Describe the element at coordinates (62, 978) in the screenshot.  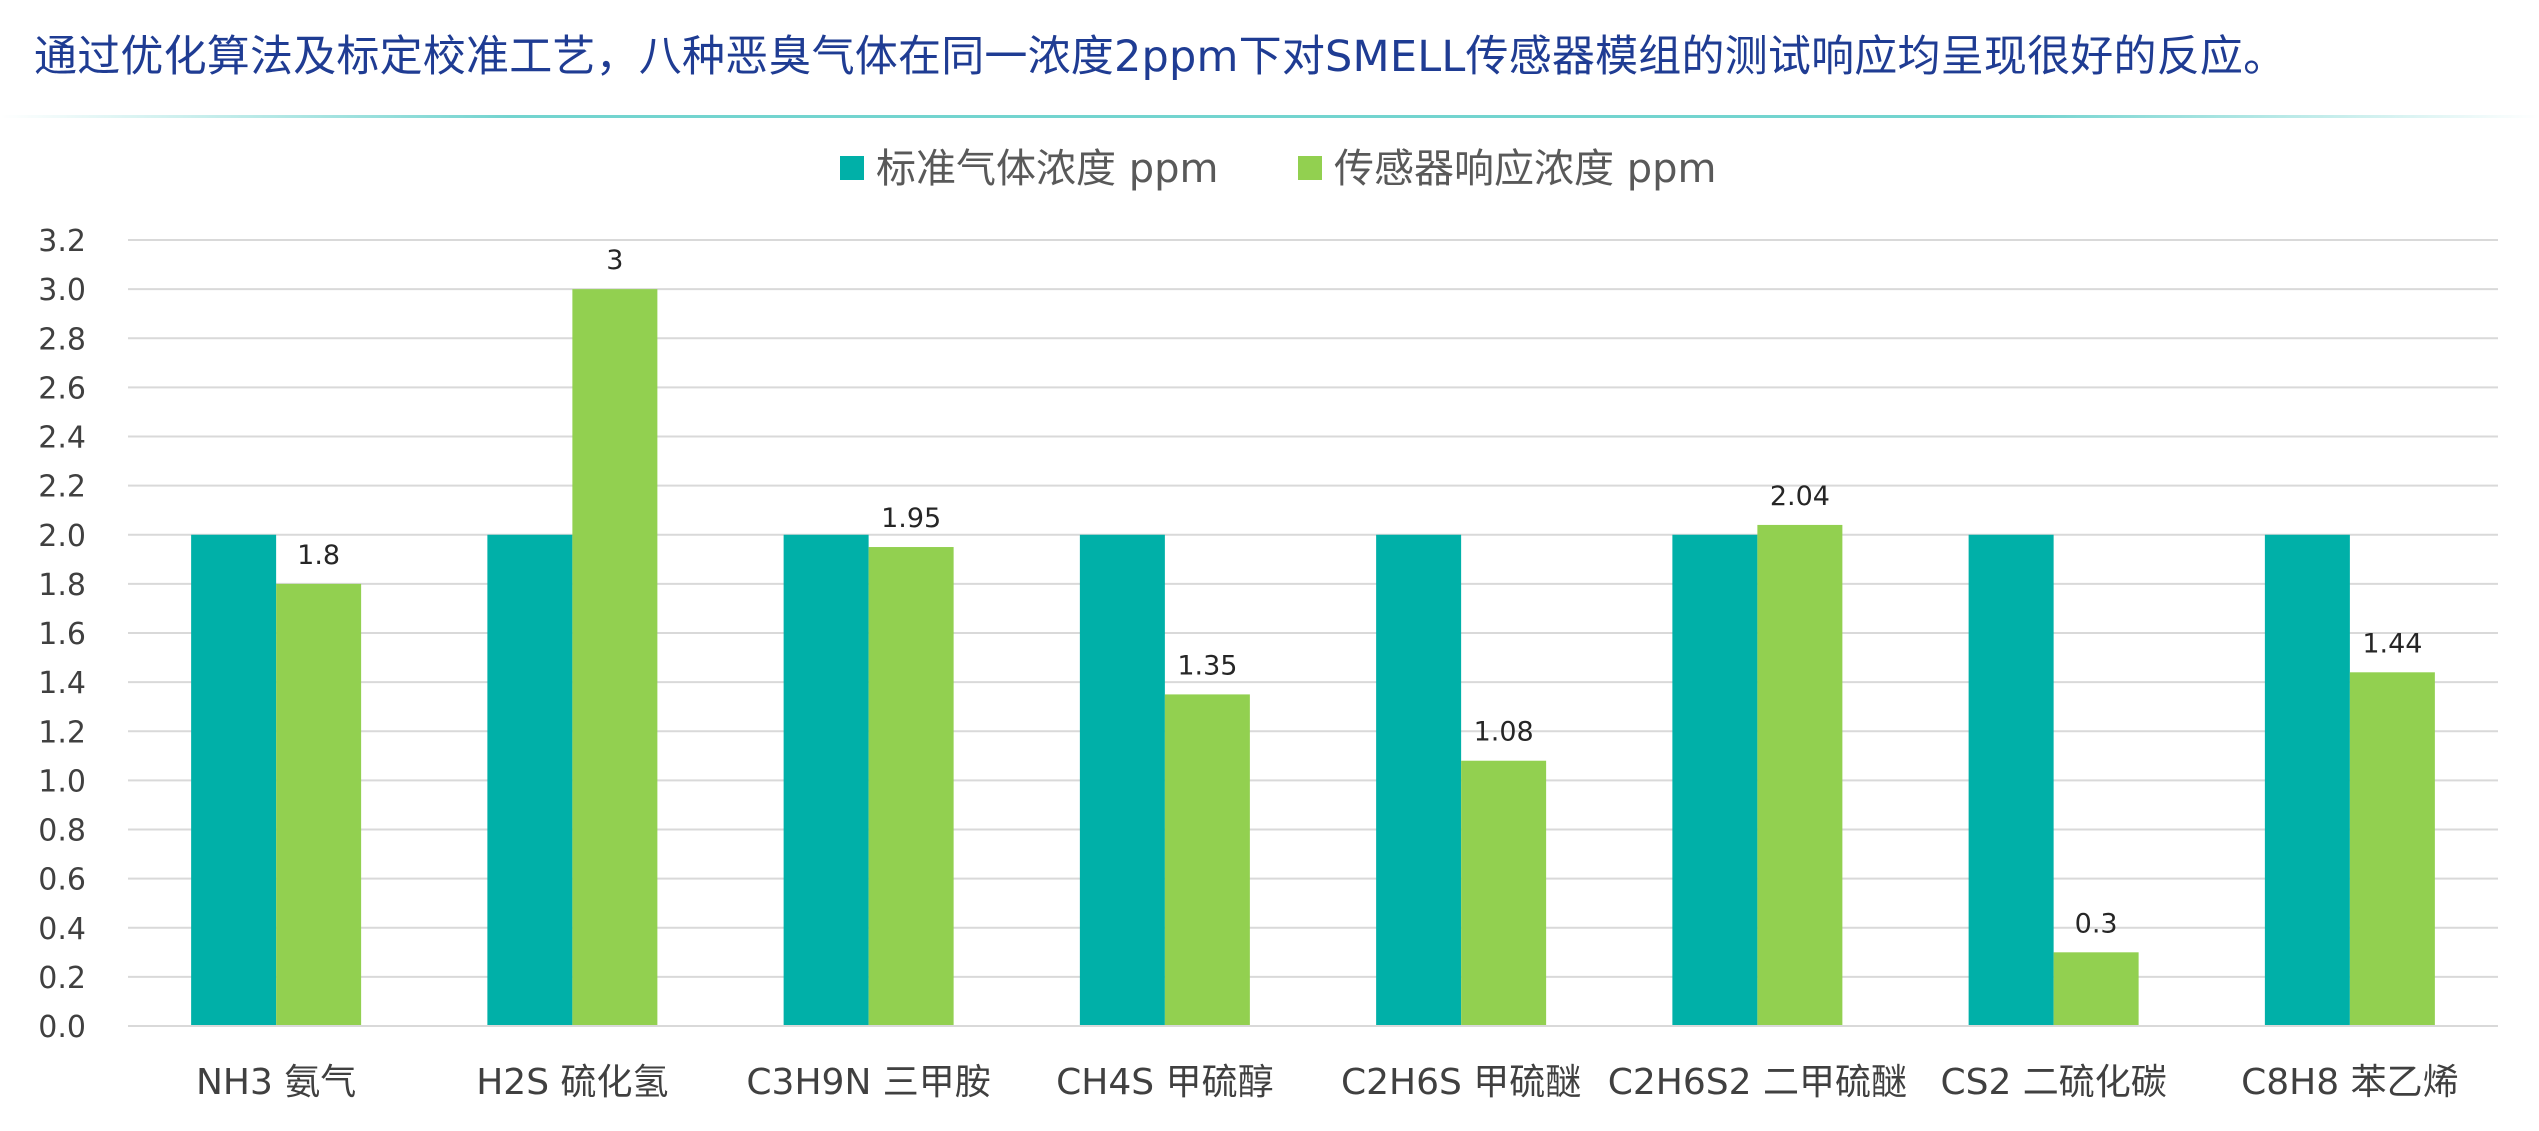
I see `y-tick-label: 0.2` at that location.